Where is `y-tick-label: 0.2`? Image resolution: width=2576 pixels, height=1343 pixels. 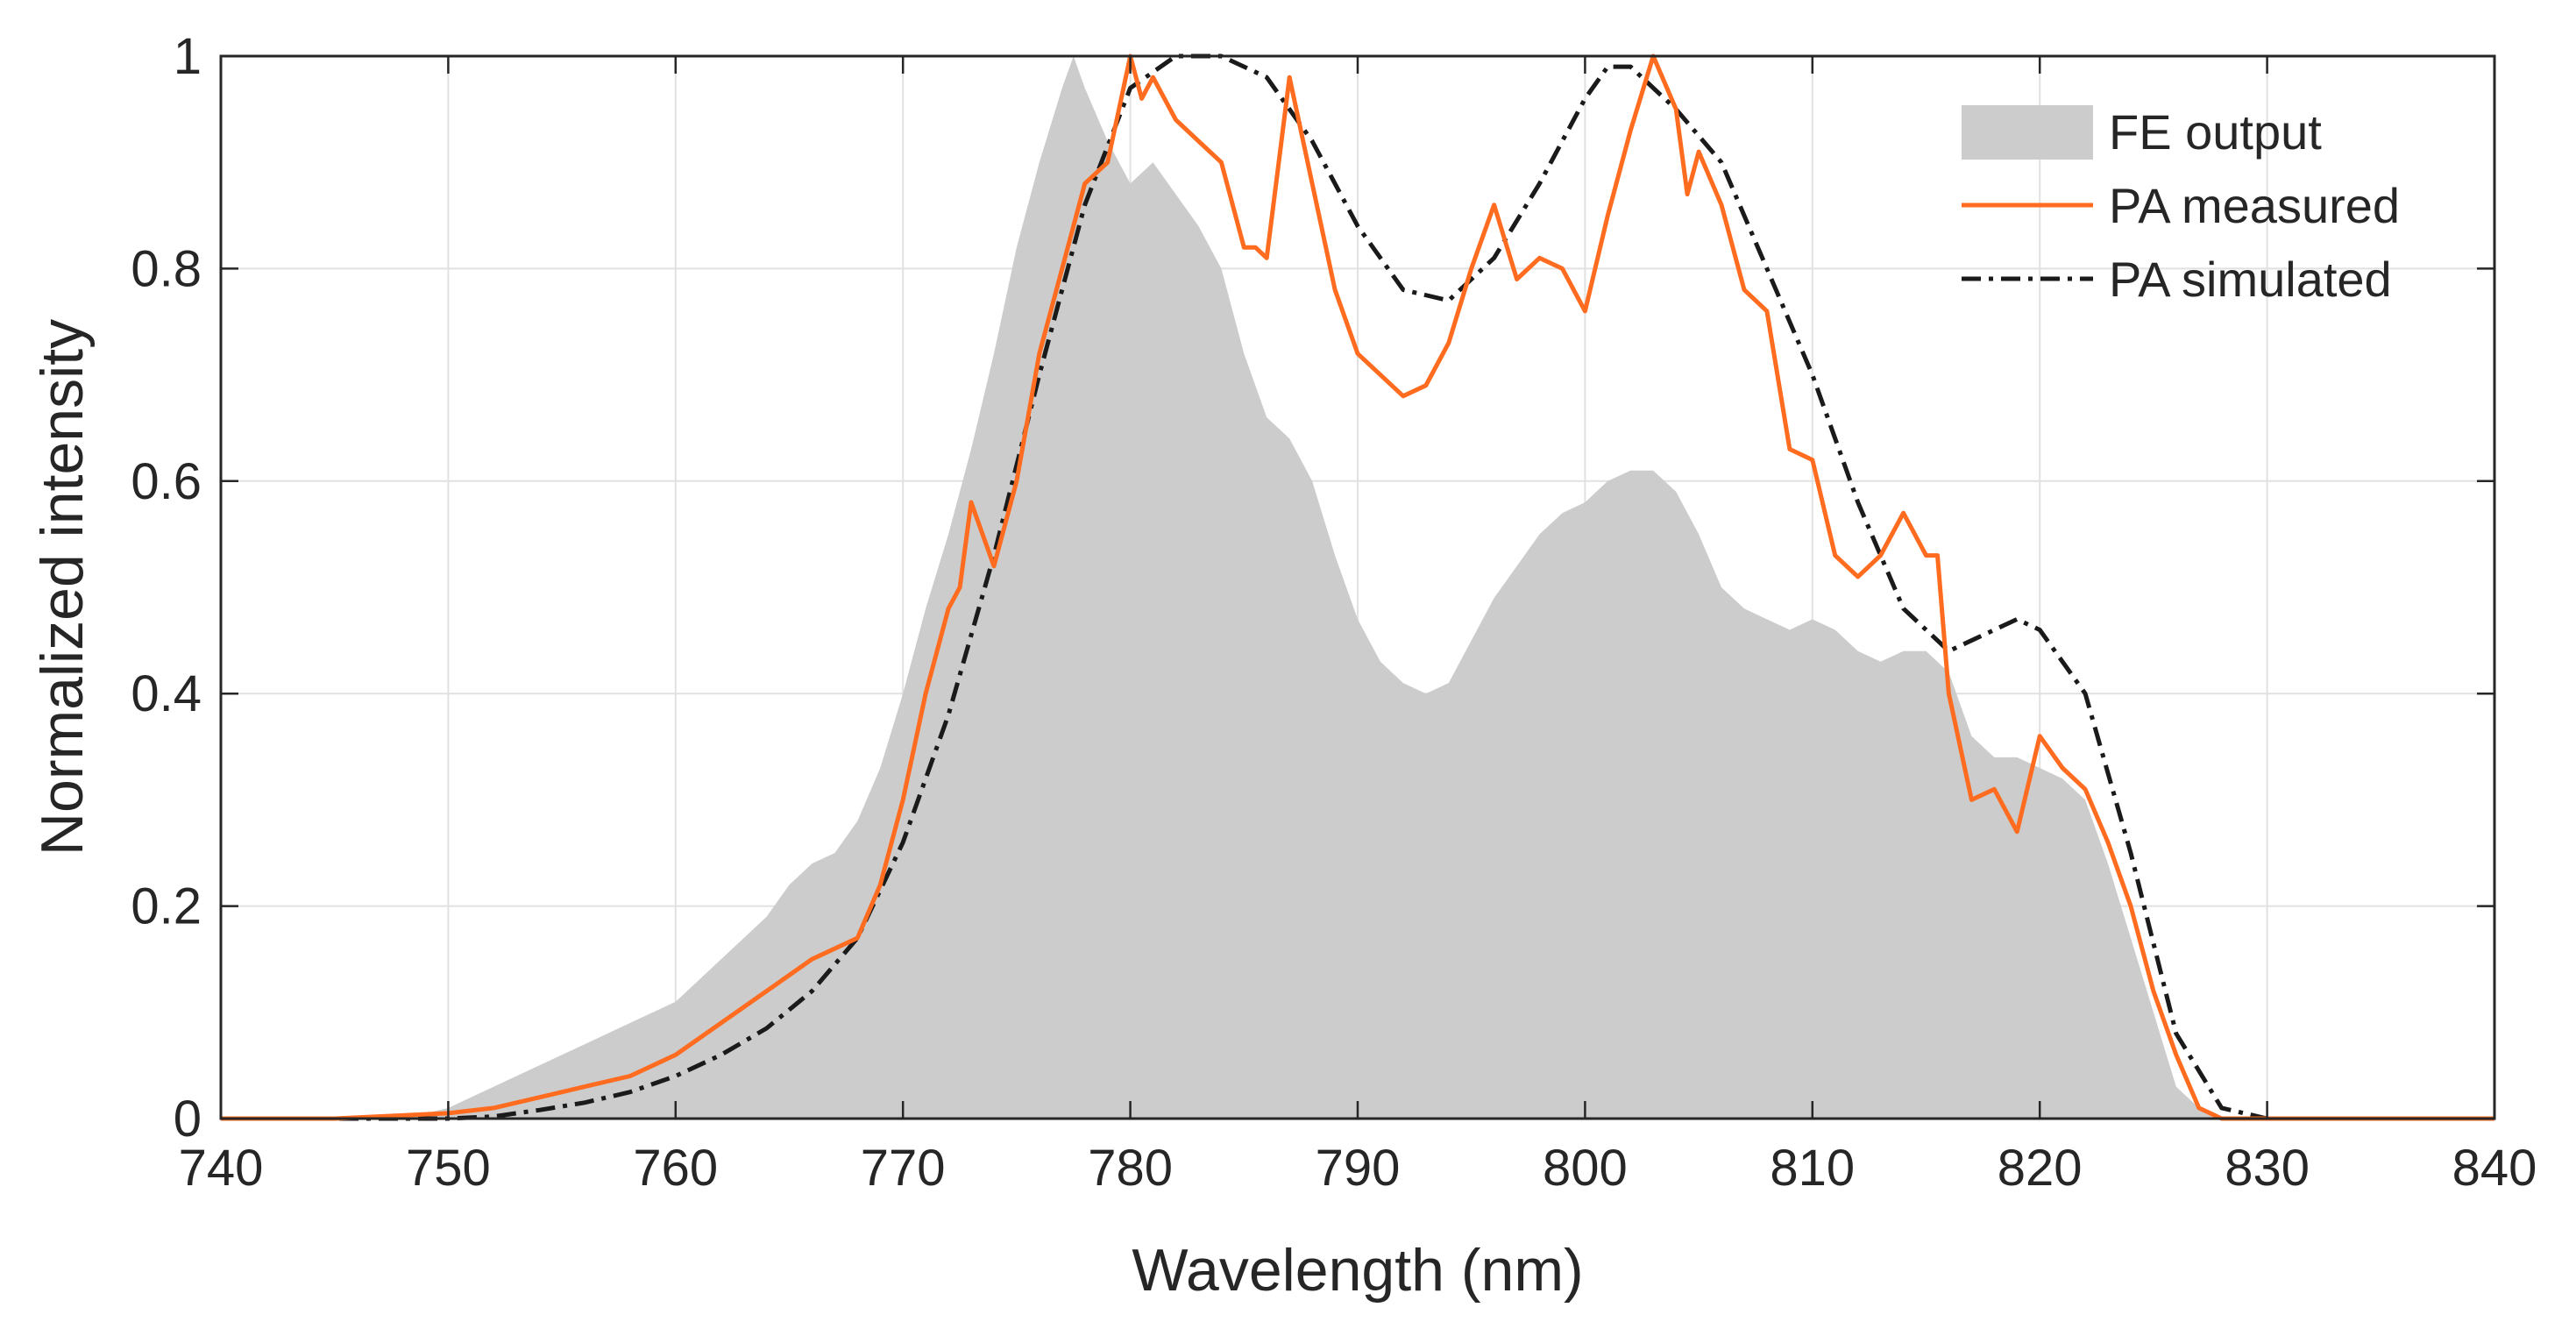
y-tick-label: 0.2 is located at coordinates (166, 907).